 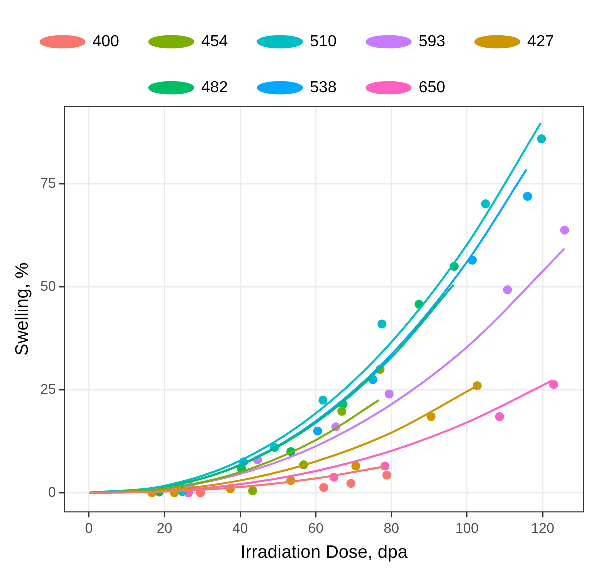 What do you see at coordinates (541, 41) in the screenshot?
I see `legend-label: 427` at bounding box center [541, 41].